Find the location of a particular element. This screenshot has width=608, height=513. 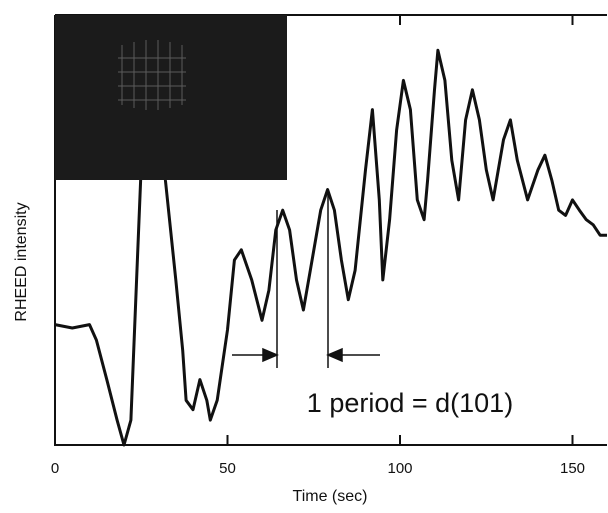

annotation: 1 period = d(101) is located at coordinates (410, 403).